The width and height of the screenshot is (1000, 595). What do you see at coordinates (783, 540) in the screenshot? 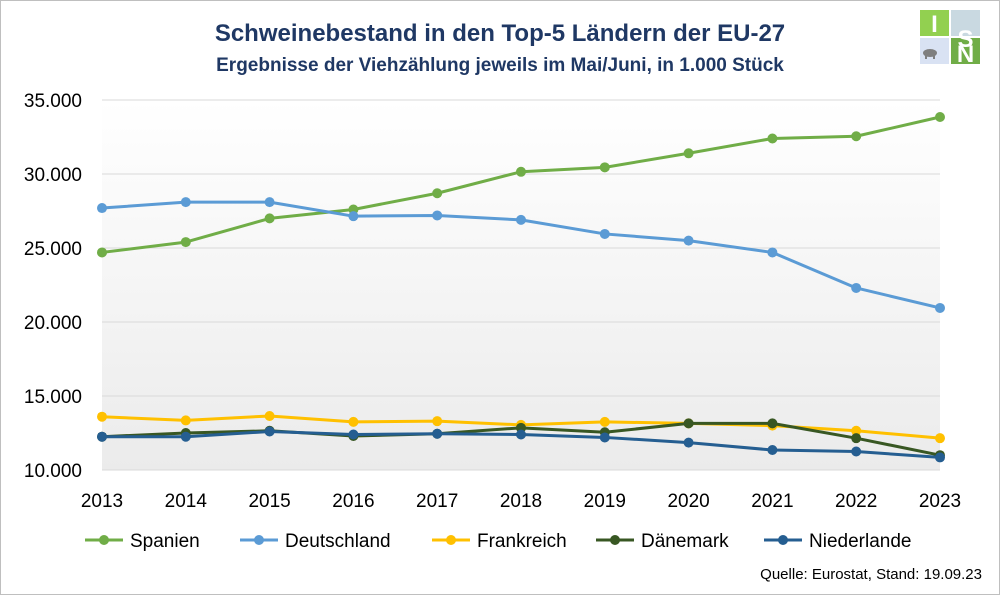
I see `legend-marker-niederlande` at bounding box center [783, 540].